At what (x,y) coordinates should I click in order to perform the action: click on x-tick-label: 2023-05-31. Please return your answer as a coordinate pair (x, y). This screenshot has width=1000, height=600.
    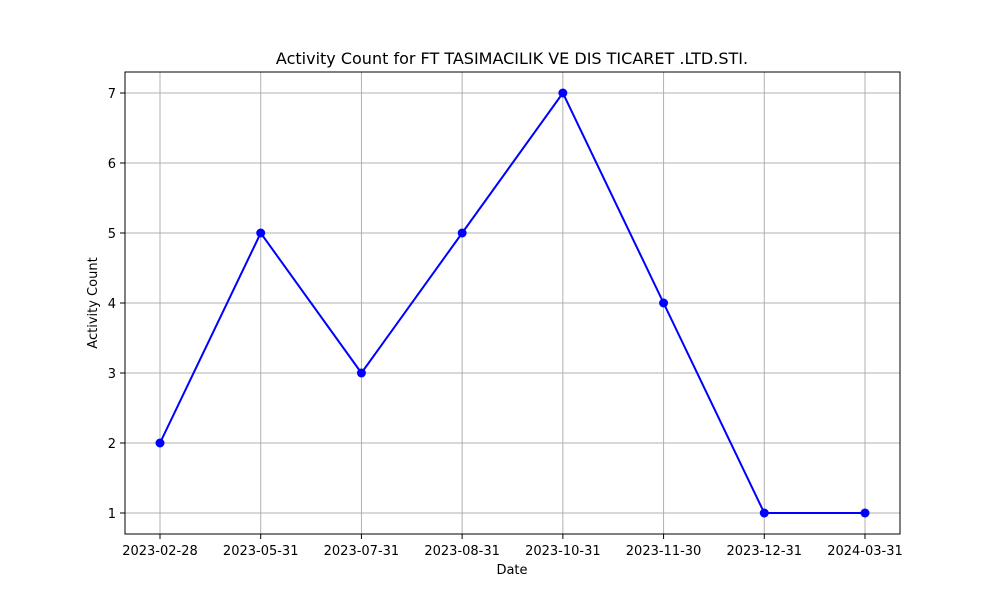
    Looking at the image, I should click on (261, 551).